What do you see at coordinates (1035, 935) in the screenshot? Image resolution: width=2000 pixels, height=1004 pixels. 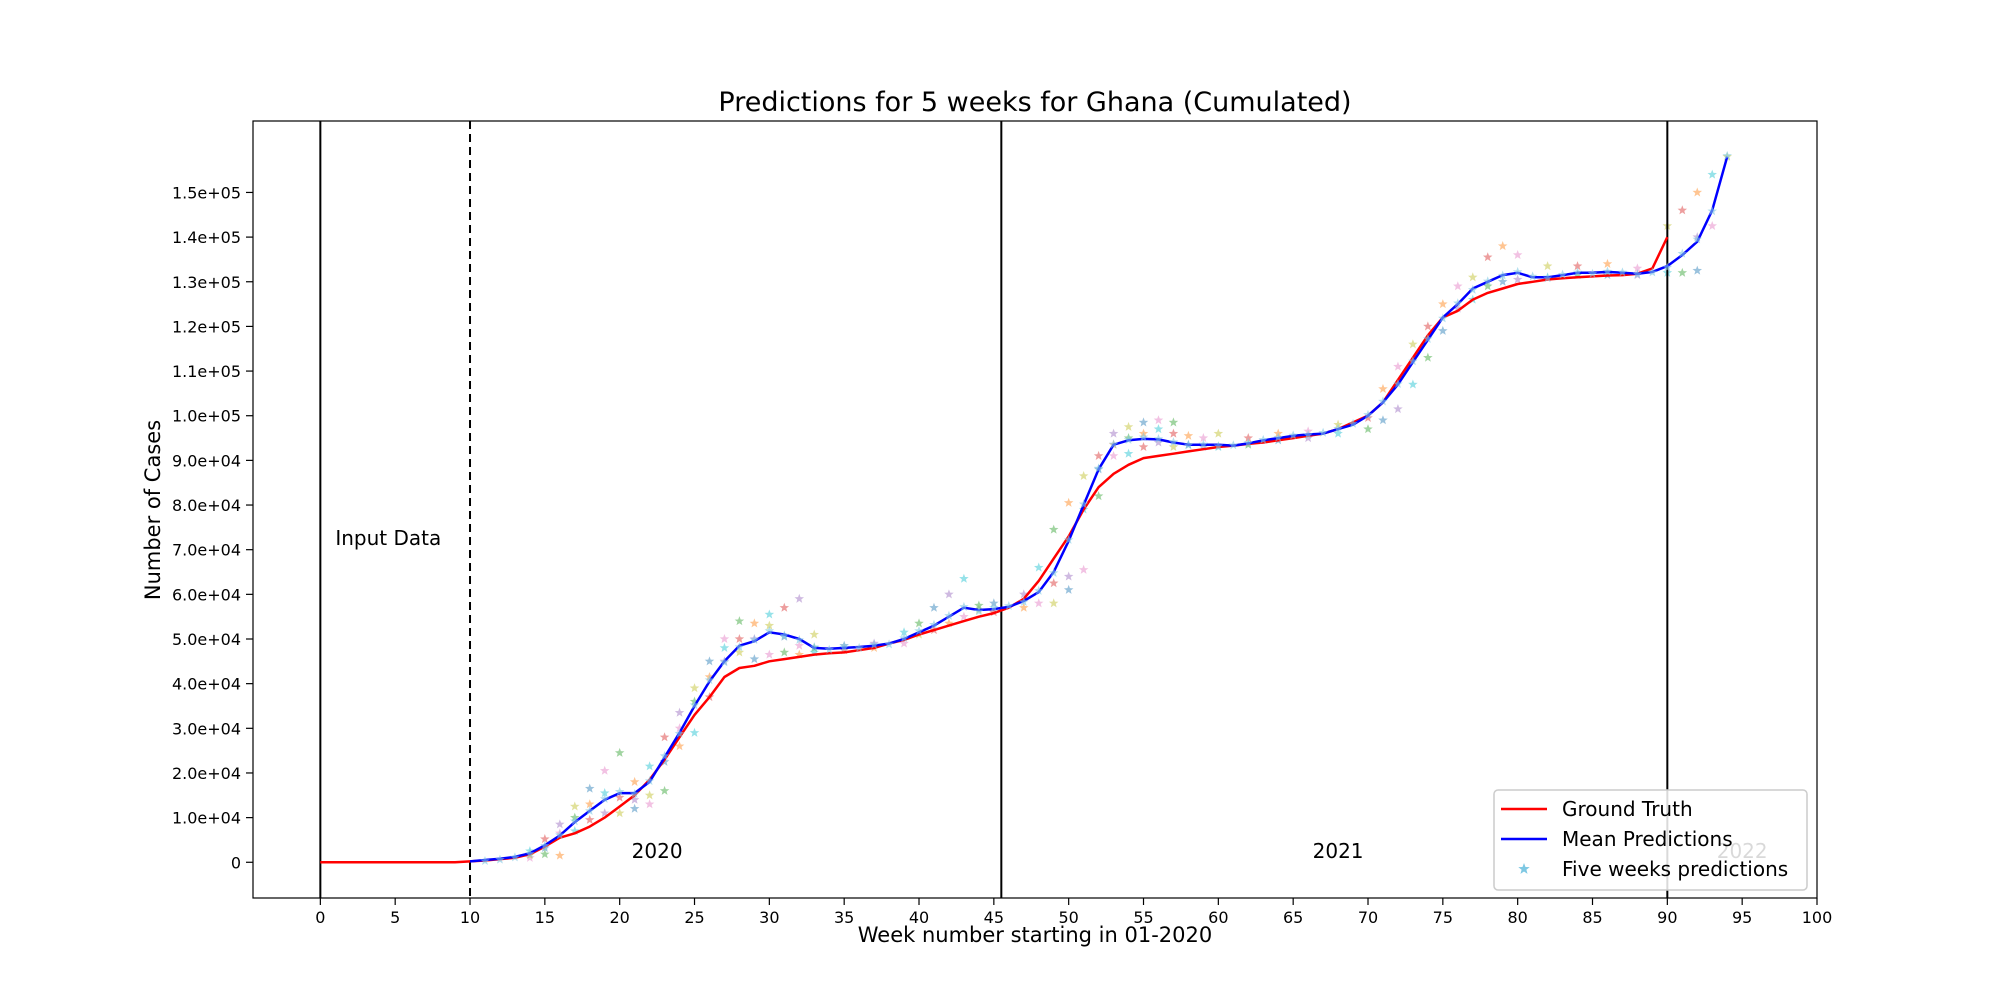 I see `x-axis-label: Week number starting in 01-2020` at bounding box center [1035, 935].